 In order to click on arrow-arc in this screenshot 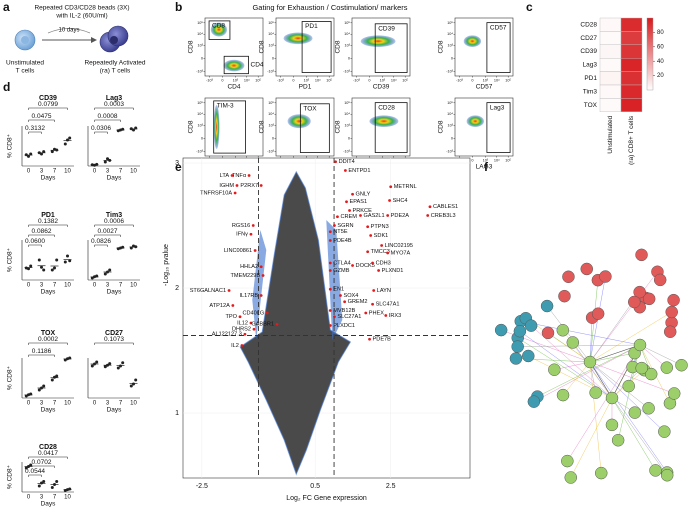, I will do `click(69, 31)`.